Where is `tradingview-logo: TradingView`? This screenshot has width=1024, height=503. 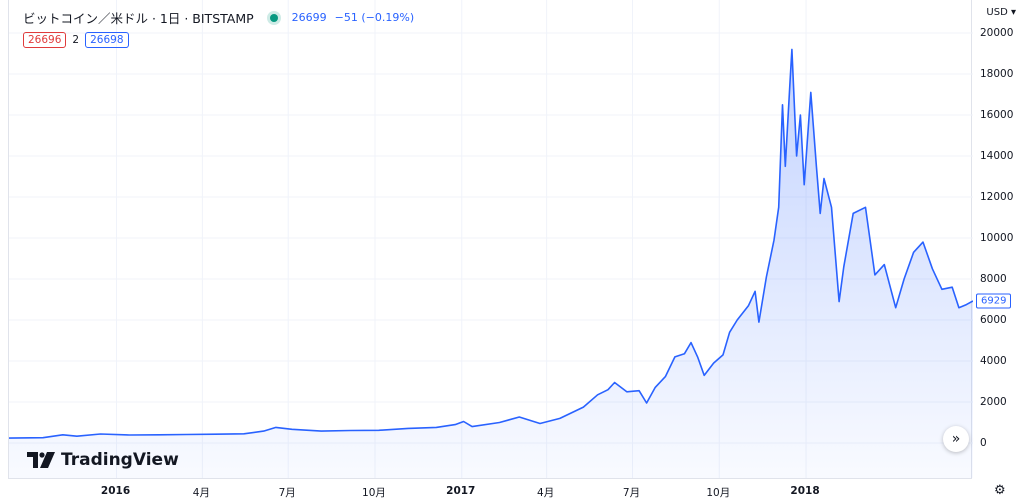 tradingview-logo: TradingView is located at coordinates (103, 460).